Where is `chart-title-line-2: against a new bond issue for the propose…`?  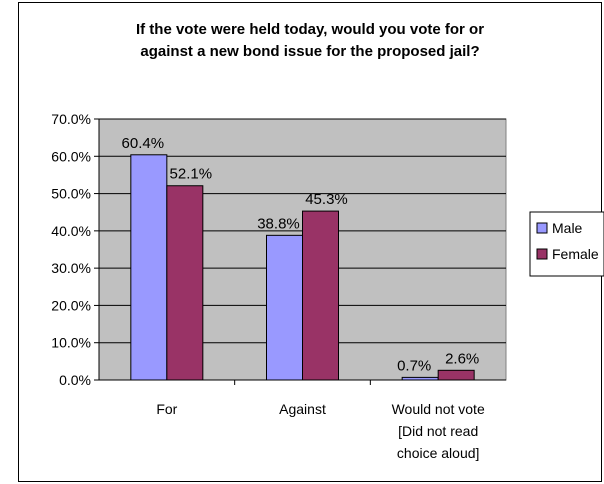
chart-title-line-2: against a new bond issue for the propose… is located at coordinates (310, 51).